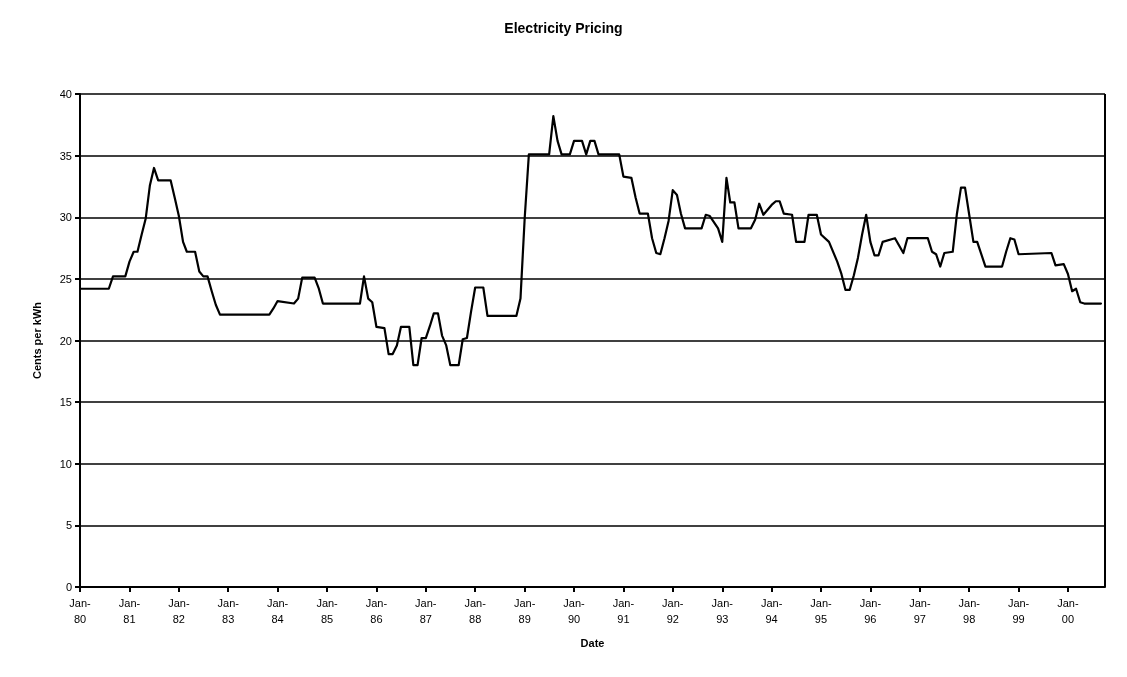 Image resolution: width=1127 pixels, height=677 pixels. What do you see at coordinates (920, 611) in the screenshot?
I see `x-tick-label: Jan-97` at bounding box center [920, 611].